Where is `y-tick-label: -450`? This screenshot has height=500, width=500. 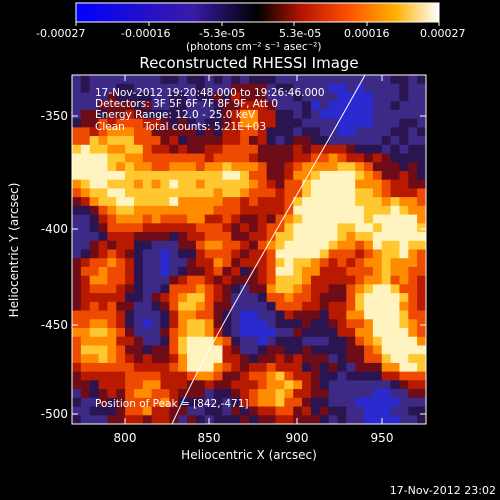
y-tick-label: -450 is located at coordinates (54, 325).